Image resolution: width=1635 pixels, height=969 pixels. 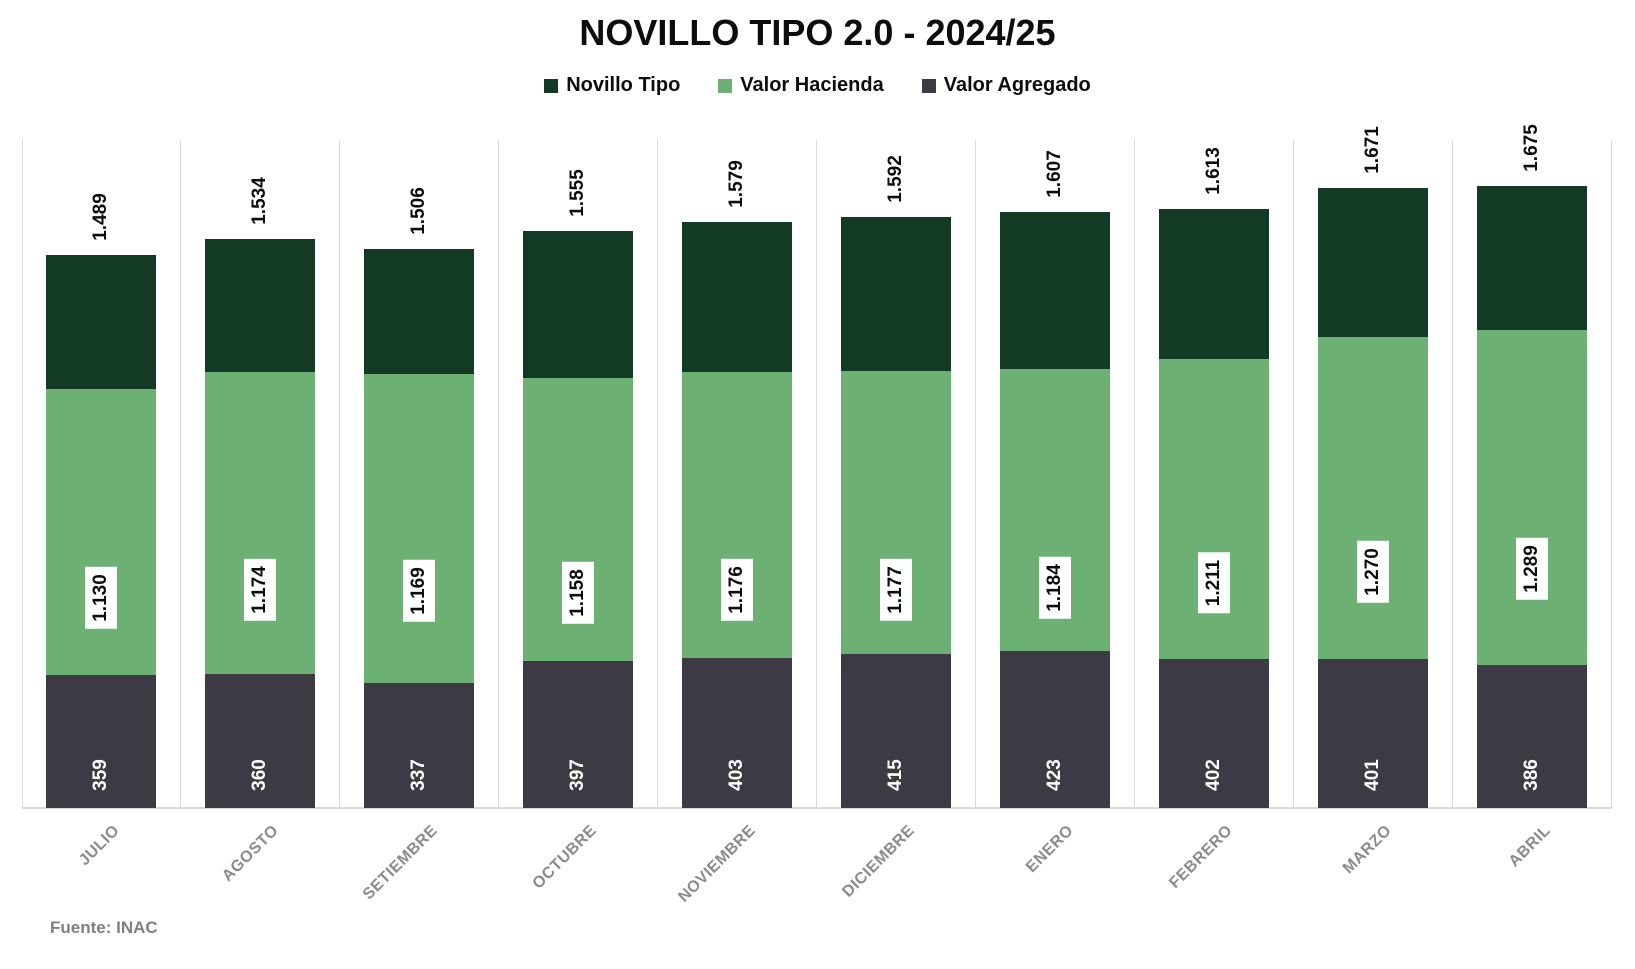 What do you see at coordinates (260, 200) in the screenshot?
I see `bar-total-label: 1.534` at bounding box center [260, 200].